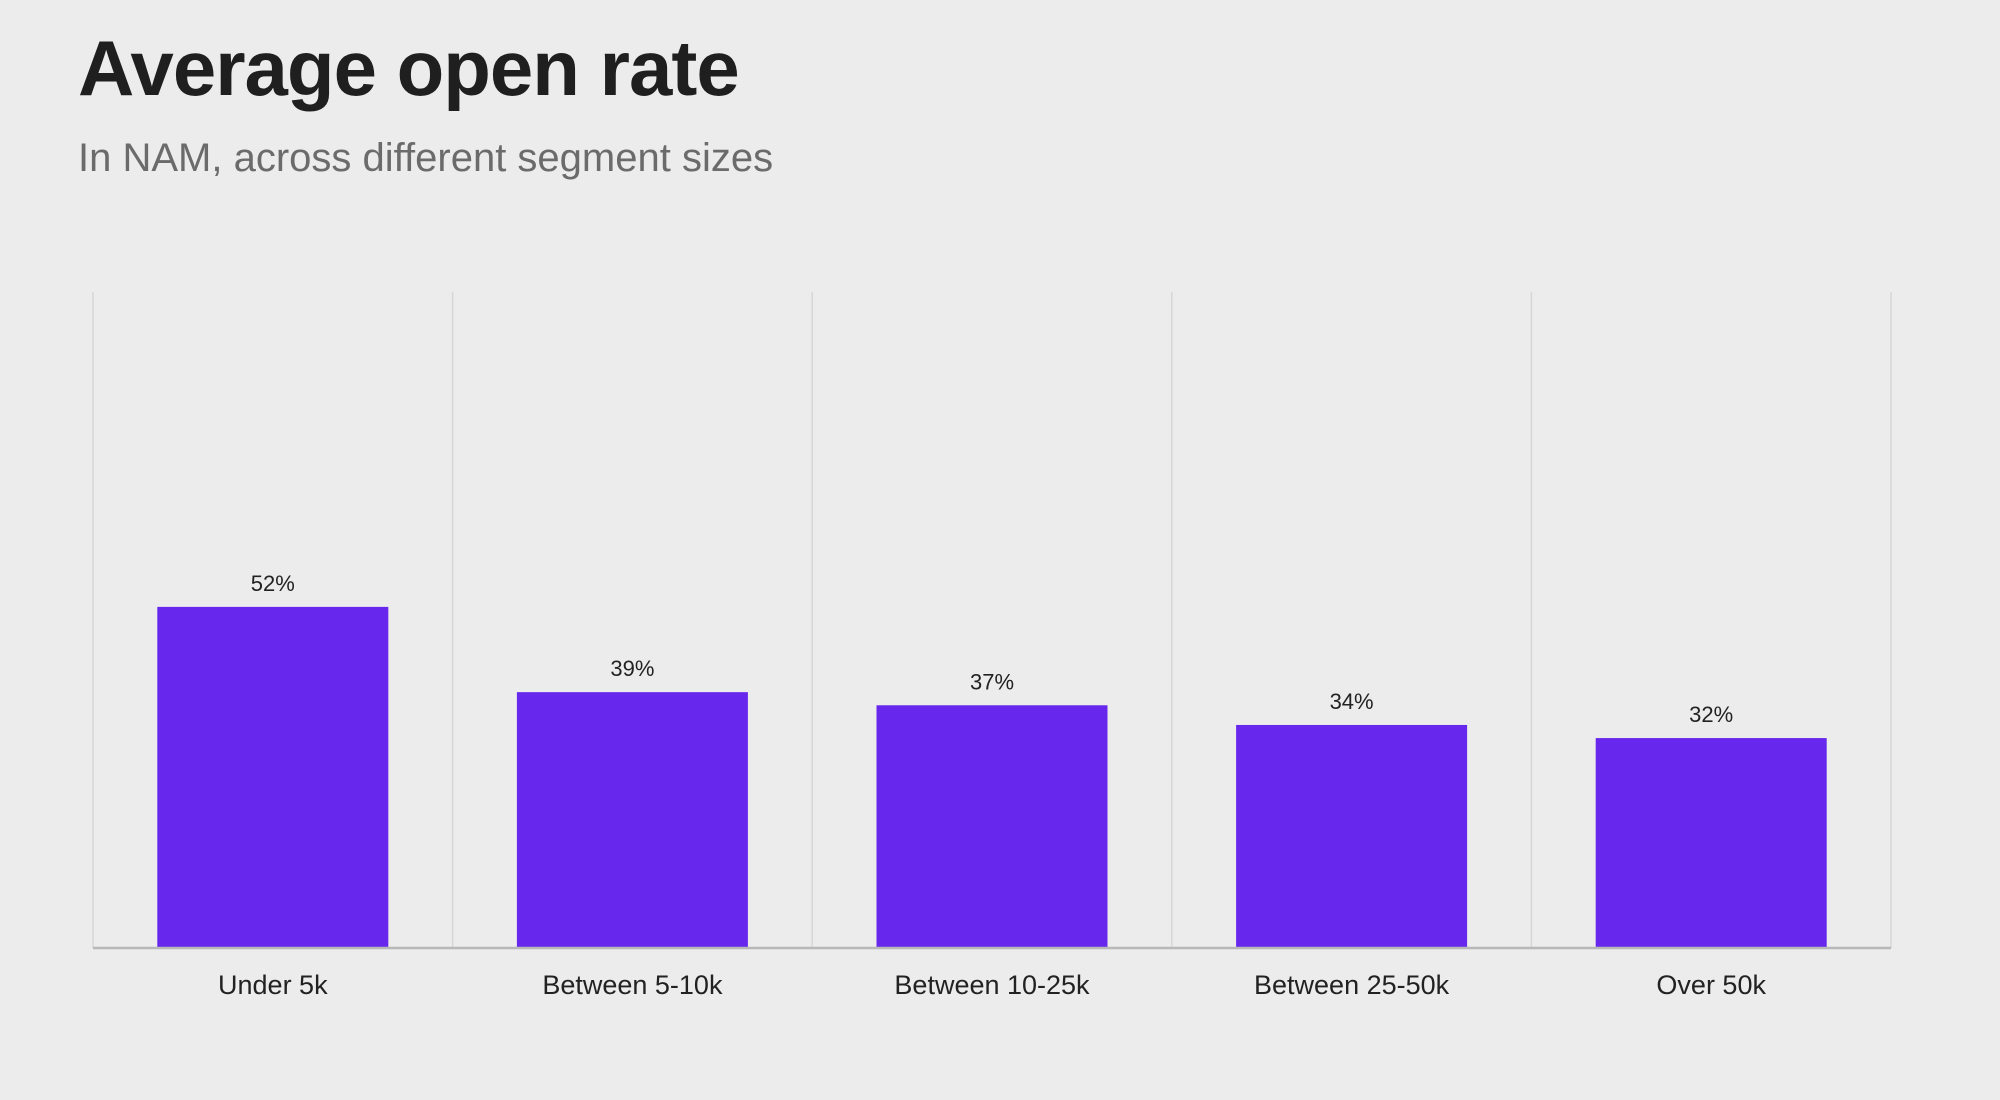 Image resolution: width=2000 pixels, height=1100 pixels. Describe the element at coordinates (1352, 985) in the screenshot. I see `category-label: Between 25-50k` at that location.